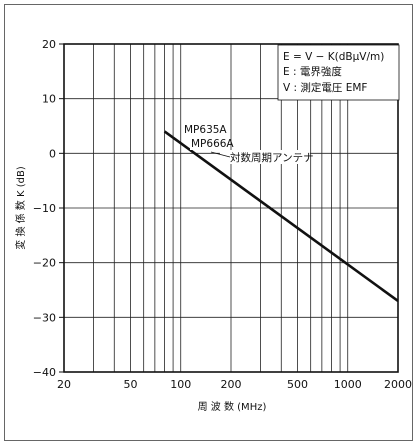 The height and width of the screenshot is (446, 419). Describe the element at coordinates (44, 317) in the screenshot. I see `y-tick-label: −30` at that location.